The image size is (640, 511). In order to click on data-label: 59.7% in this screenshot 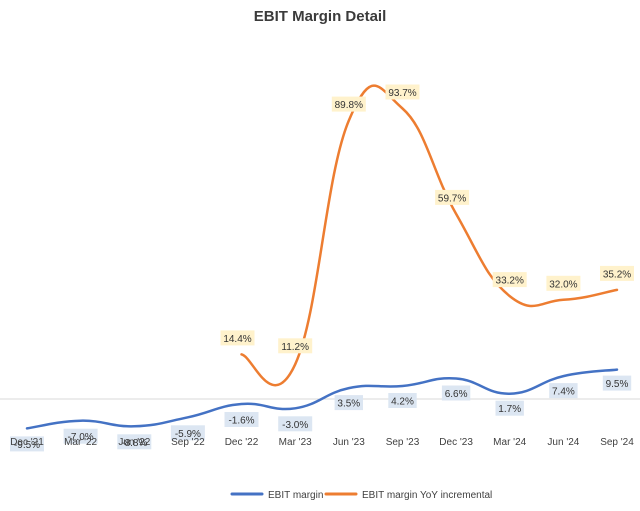, I will do `click(452, 198)`.